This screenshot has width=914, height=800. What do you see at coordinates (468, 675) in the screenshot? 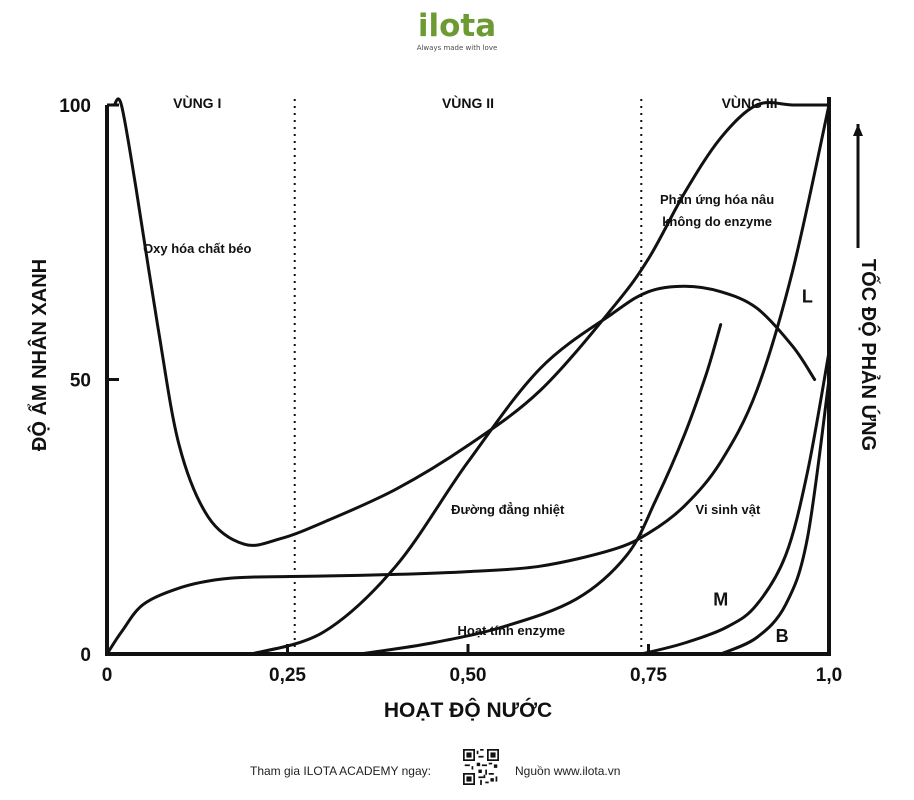
I see `x-tick-label: 0,50` at bounding box center [468, 675].